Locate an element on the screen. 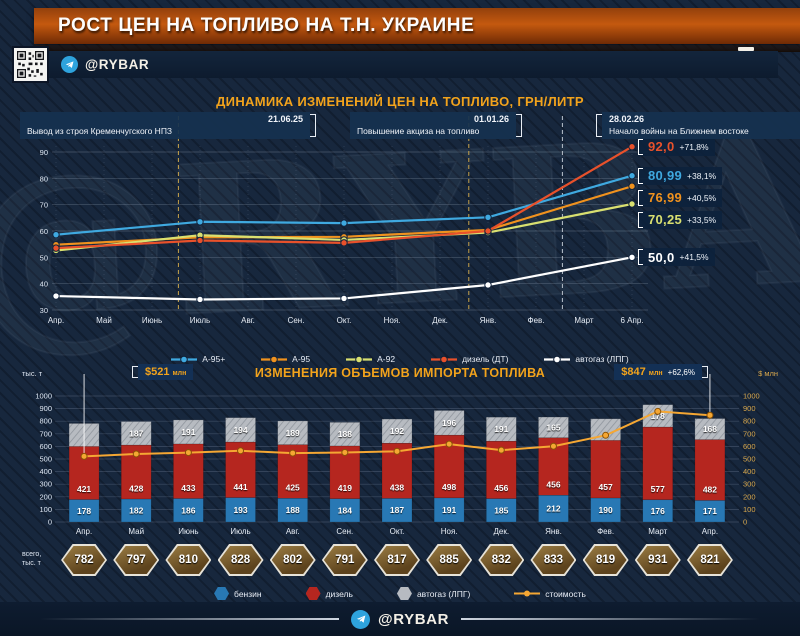  total-hexagon: 828 is located at coordinates (240, 560).